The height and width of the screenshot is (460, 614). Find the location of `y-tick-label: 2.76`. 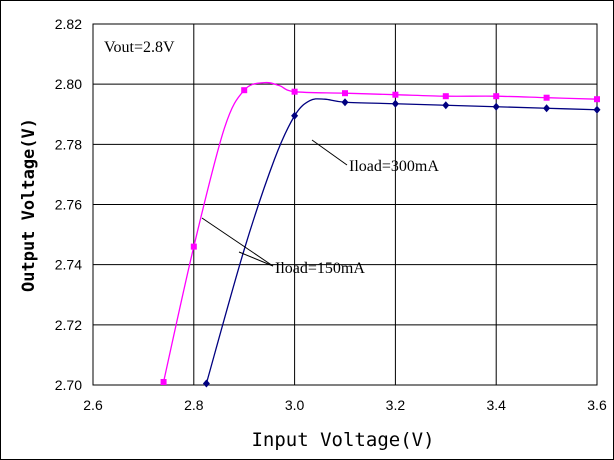

y-tick-label: 2.76 is located at coordinates (68, 205).